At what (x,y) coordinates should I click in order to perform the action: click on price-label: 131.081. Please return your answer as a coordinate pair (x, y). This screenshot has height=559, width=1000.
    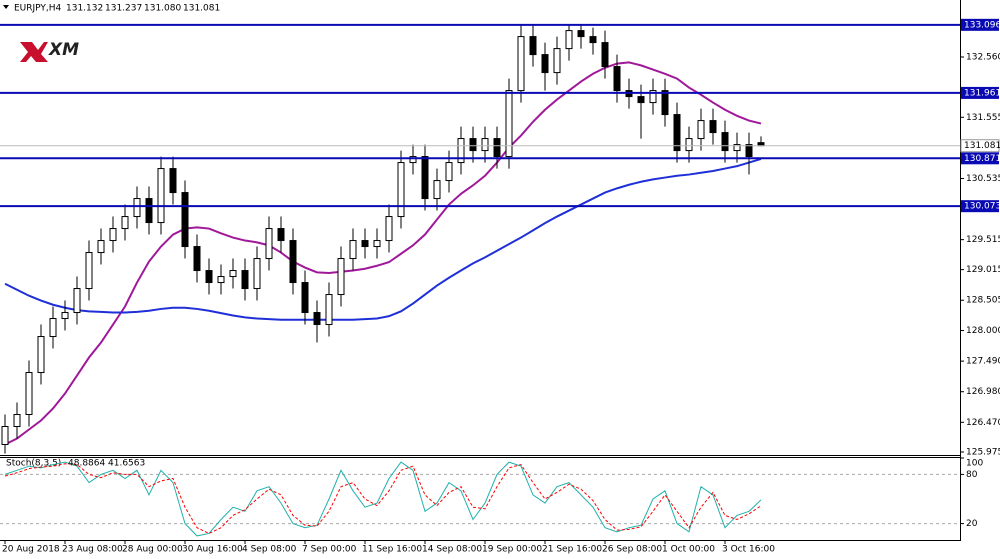
    Looking at the image, I should click on (982, 146).